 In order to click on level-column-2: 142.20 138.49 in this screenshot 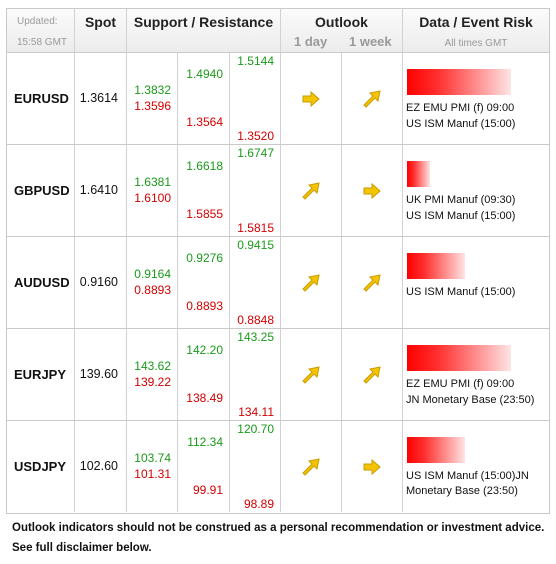, I will do `click(204, 374)`.